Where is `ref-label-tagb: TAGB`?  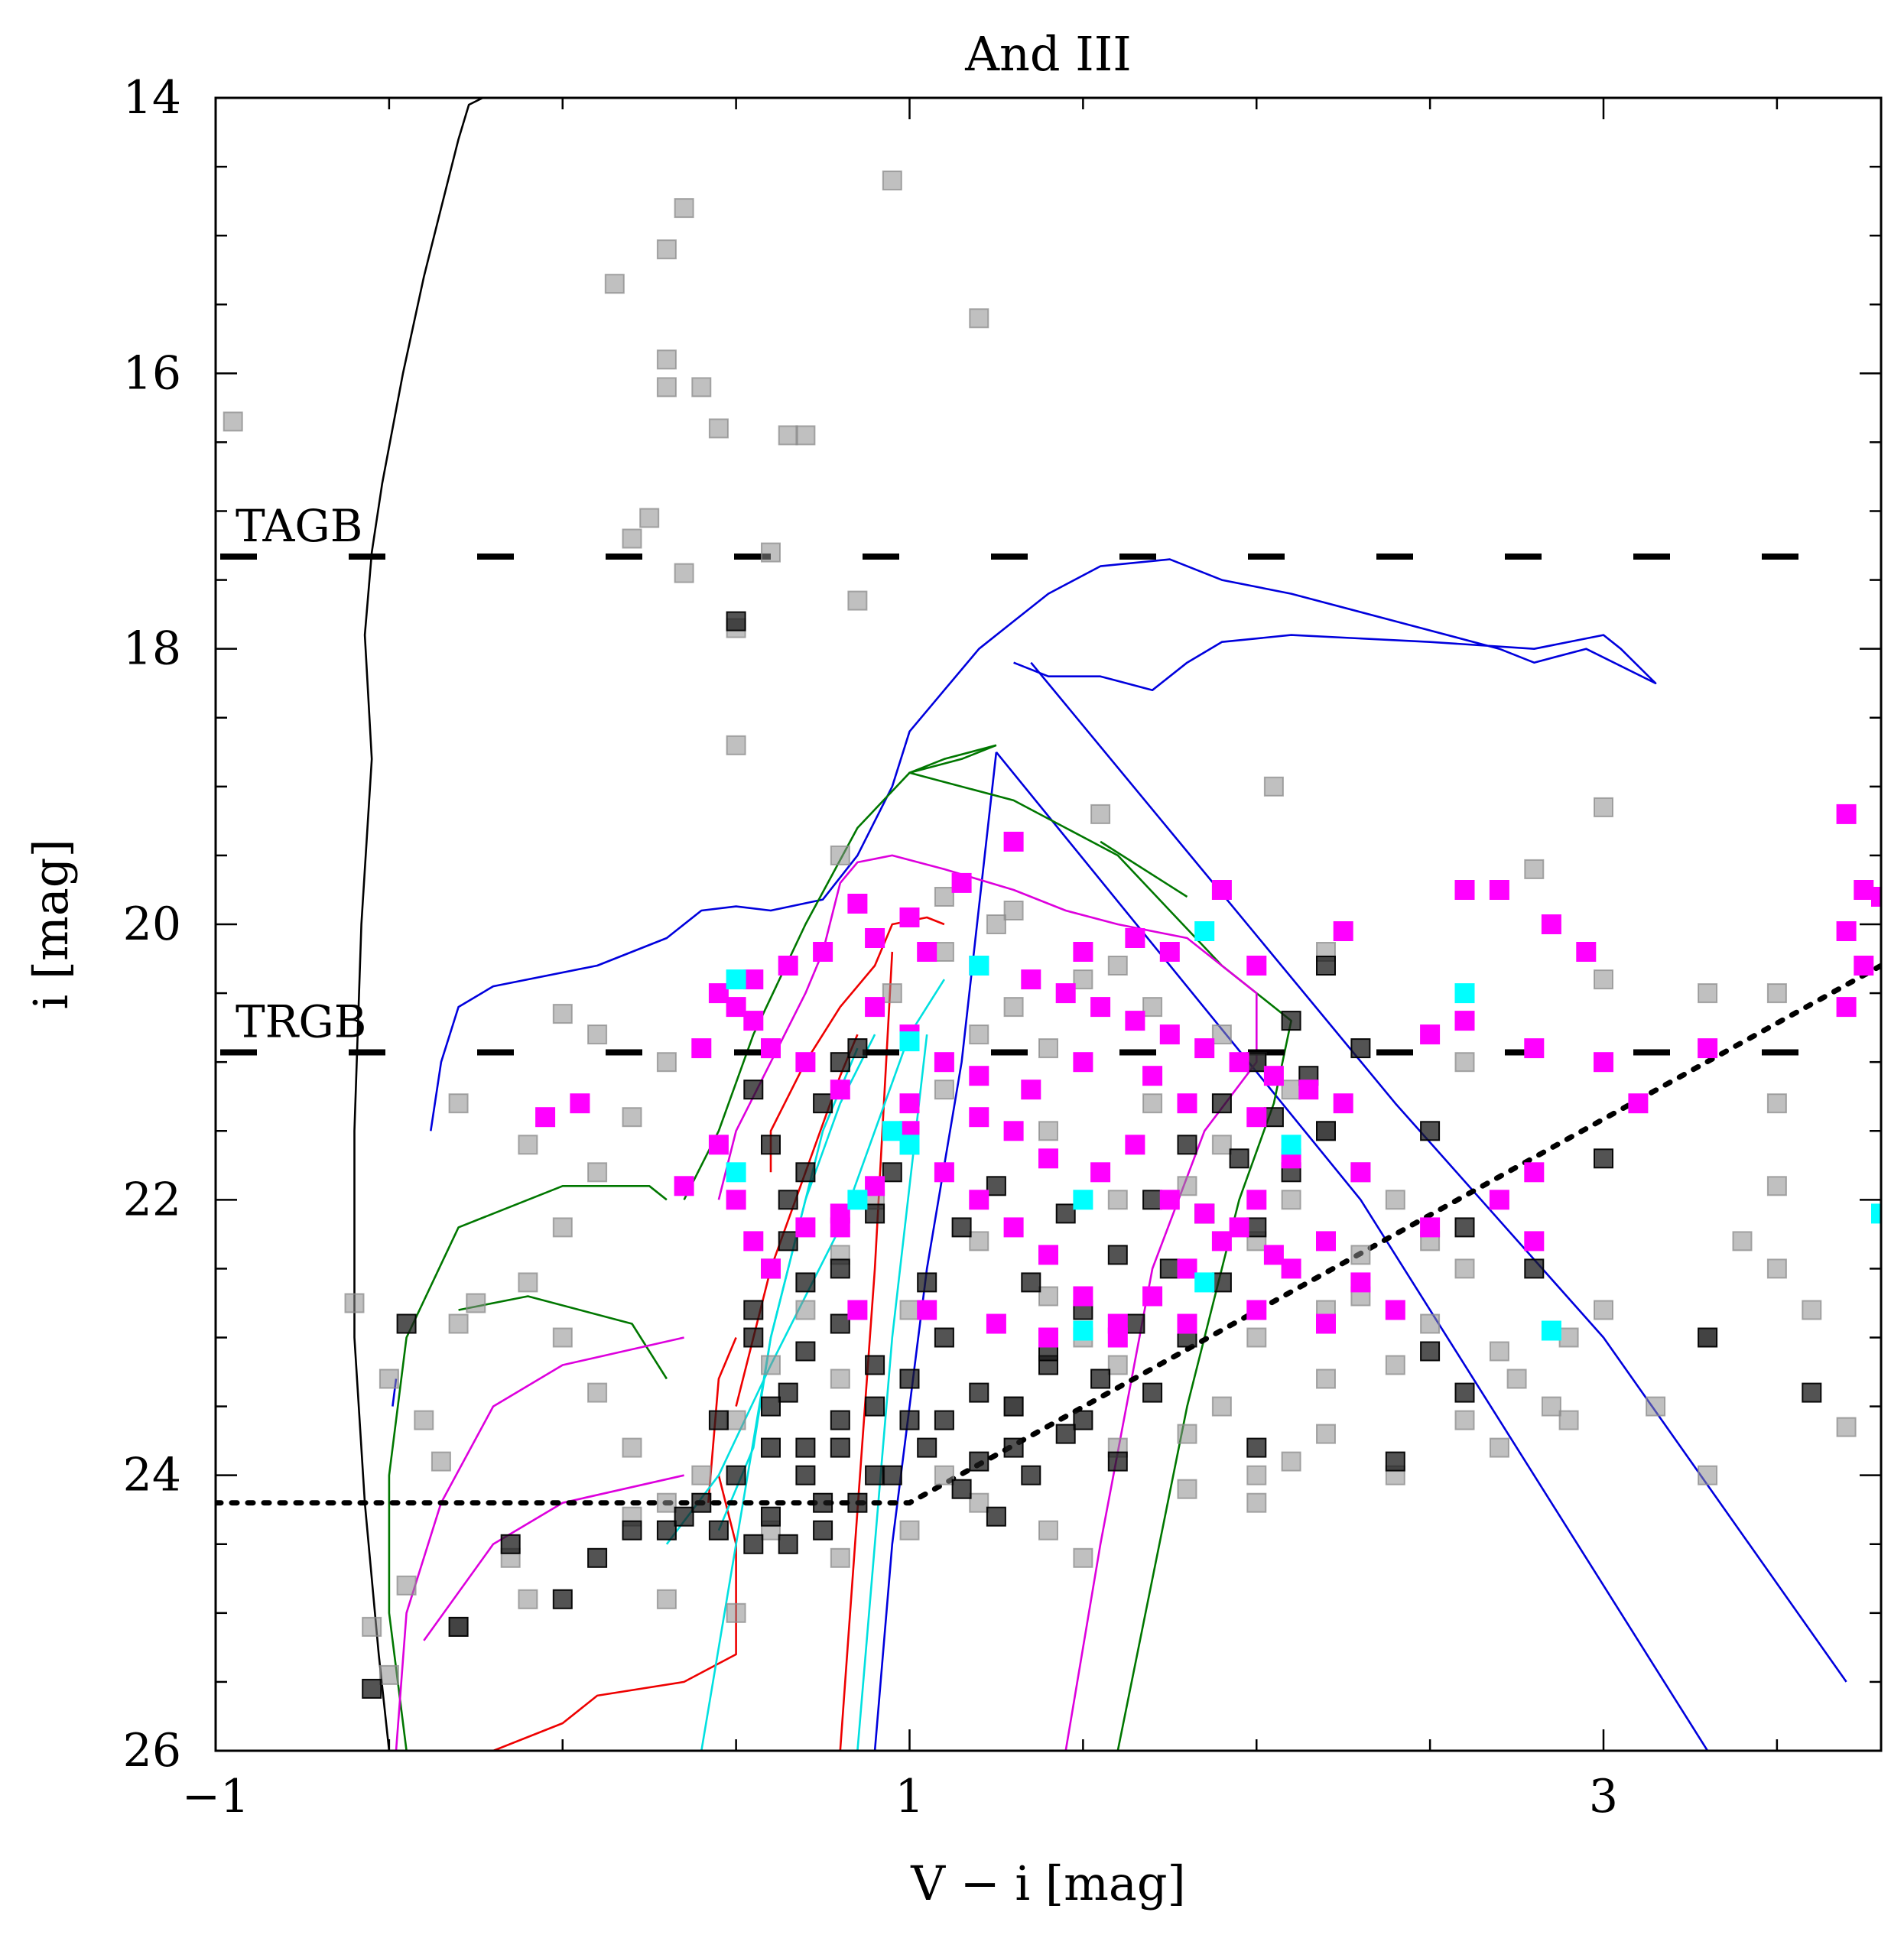
ref-label-tagb: TAGB is located at coordinates (299, 526).